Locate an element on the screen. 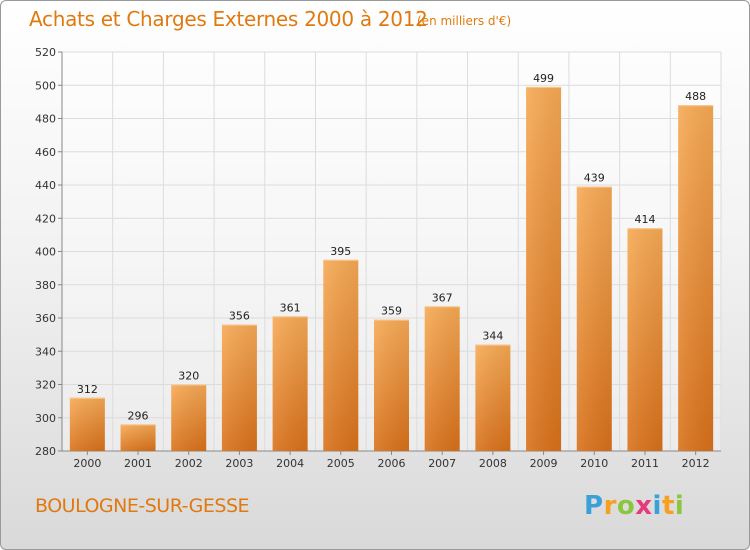 This screenshot has width=750, height=550. x-tick-label: 2004 is located at coordinates (290, 463).